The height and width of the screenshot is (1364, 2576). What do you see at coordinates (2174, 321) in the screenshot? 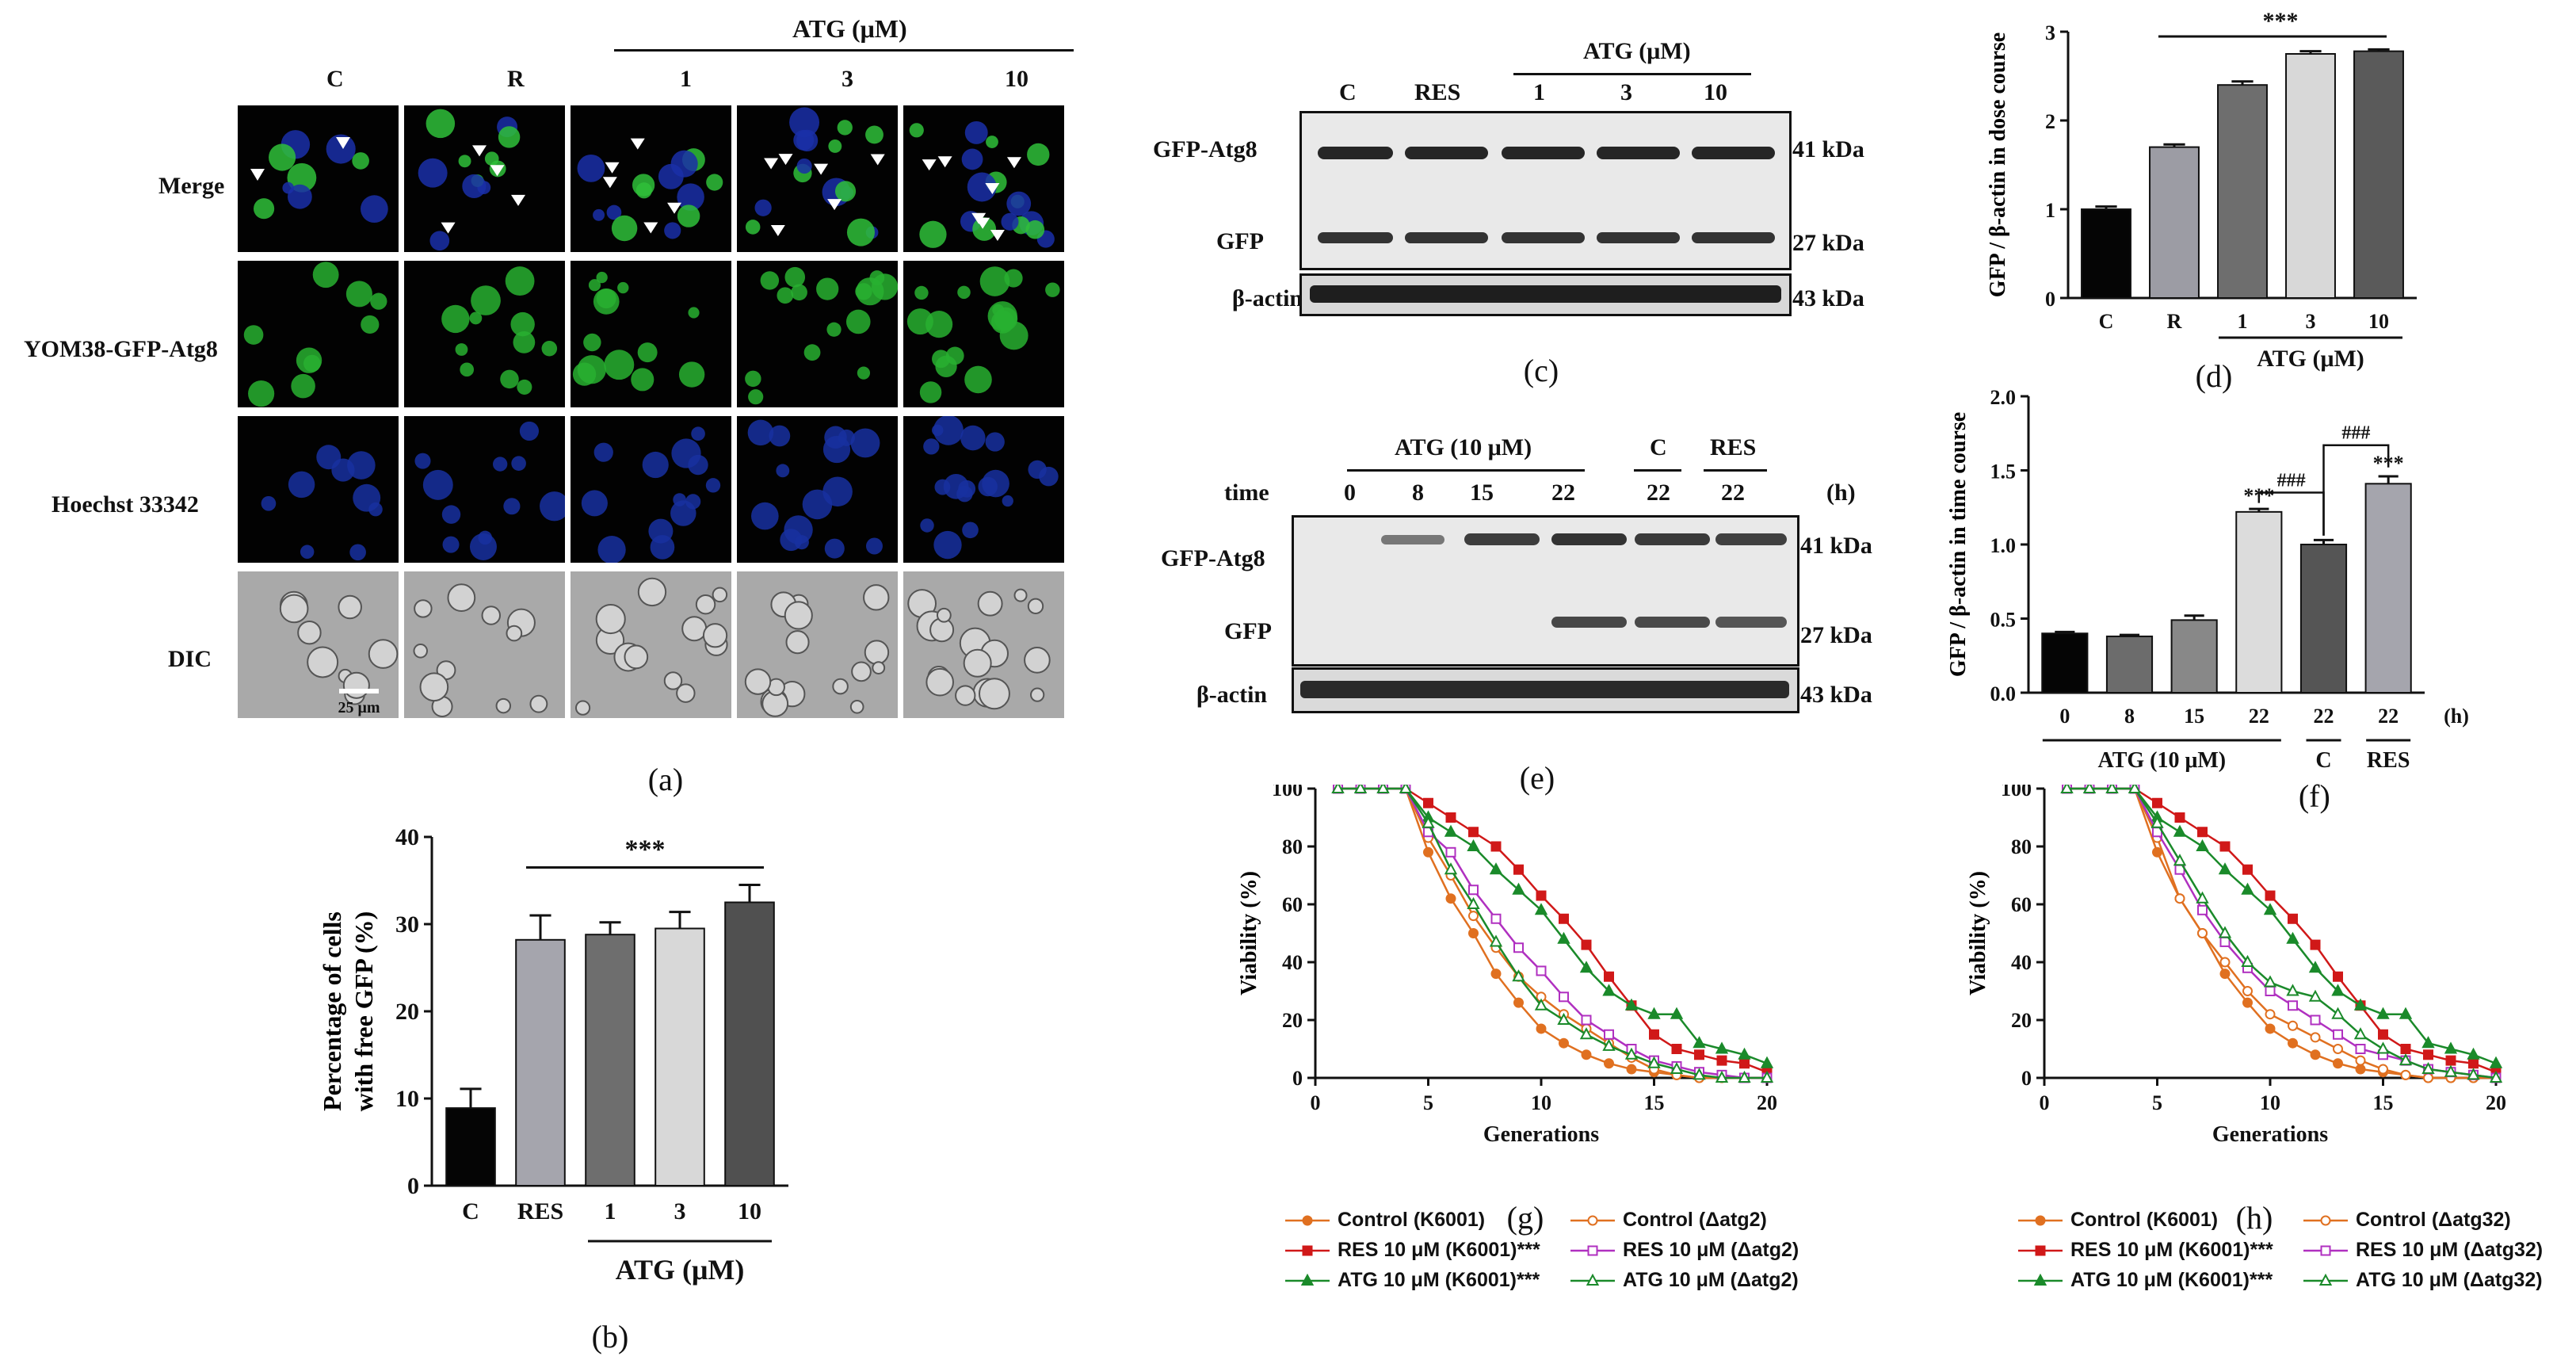
I see `x-tick-label: R` at bounding box center [2174, 321].